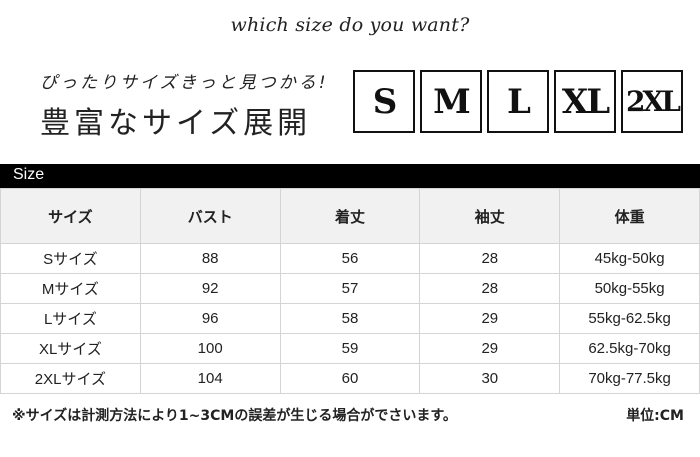 Image resolution: width=700 pixels, height=457 pixels. What do you see at coordinates (210, 348) in the screenshot?
I see `table-cell: 100` at bounding box center [210, 348].